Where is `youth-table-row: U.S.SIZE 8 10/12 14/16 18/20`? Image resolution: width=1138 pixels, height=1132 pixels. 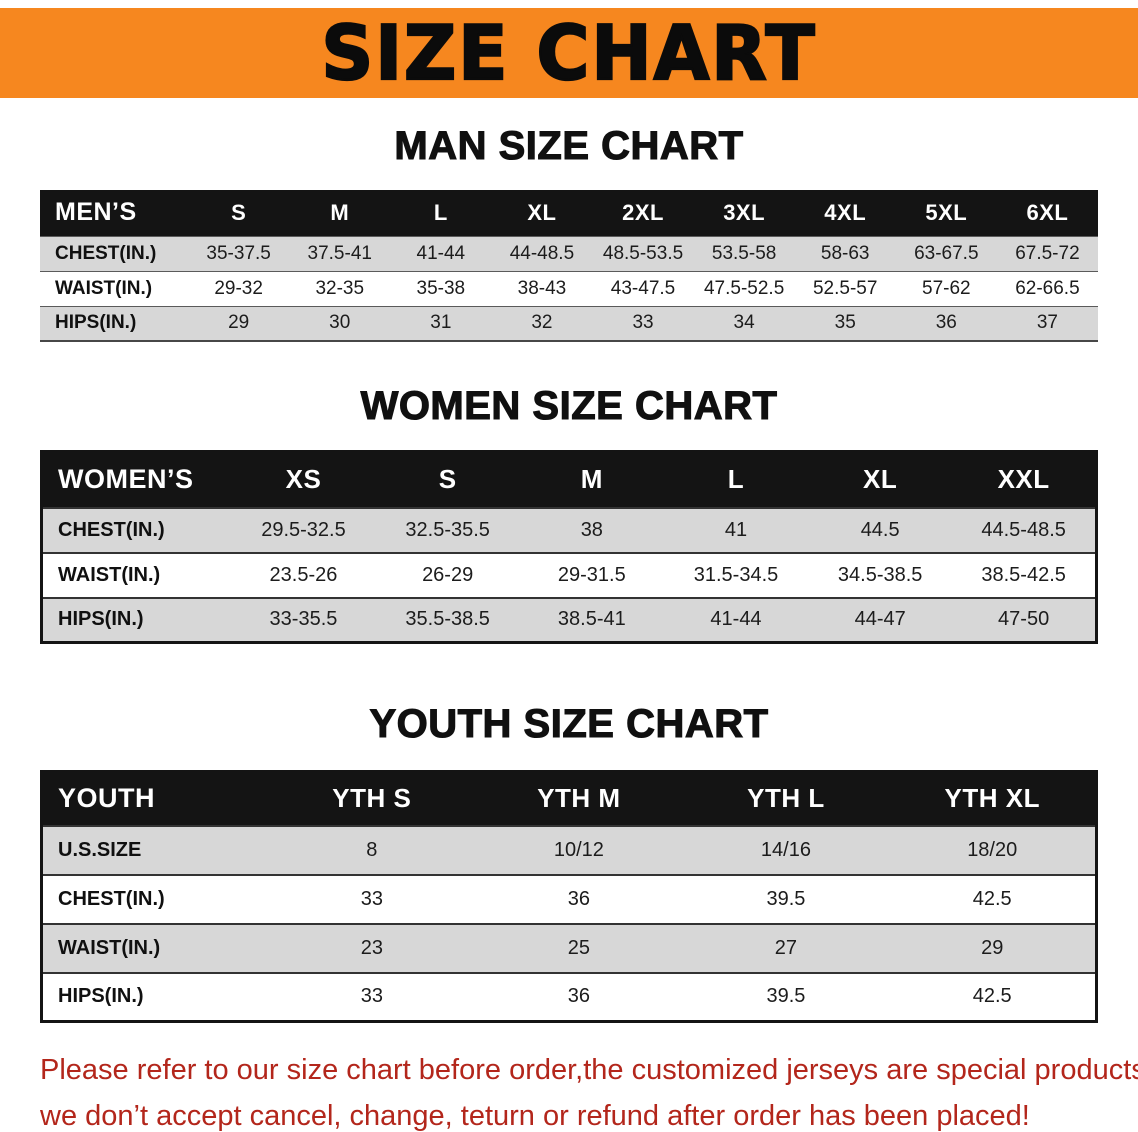
youth-table-row: U.S.SIZE 8 10/12 14/16 18/20 is located at coordinates (569, 850).